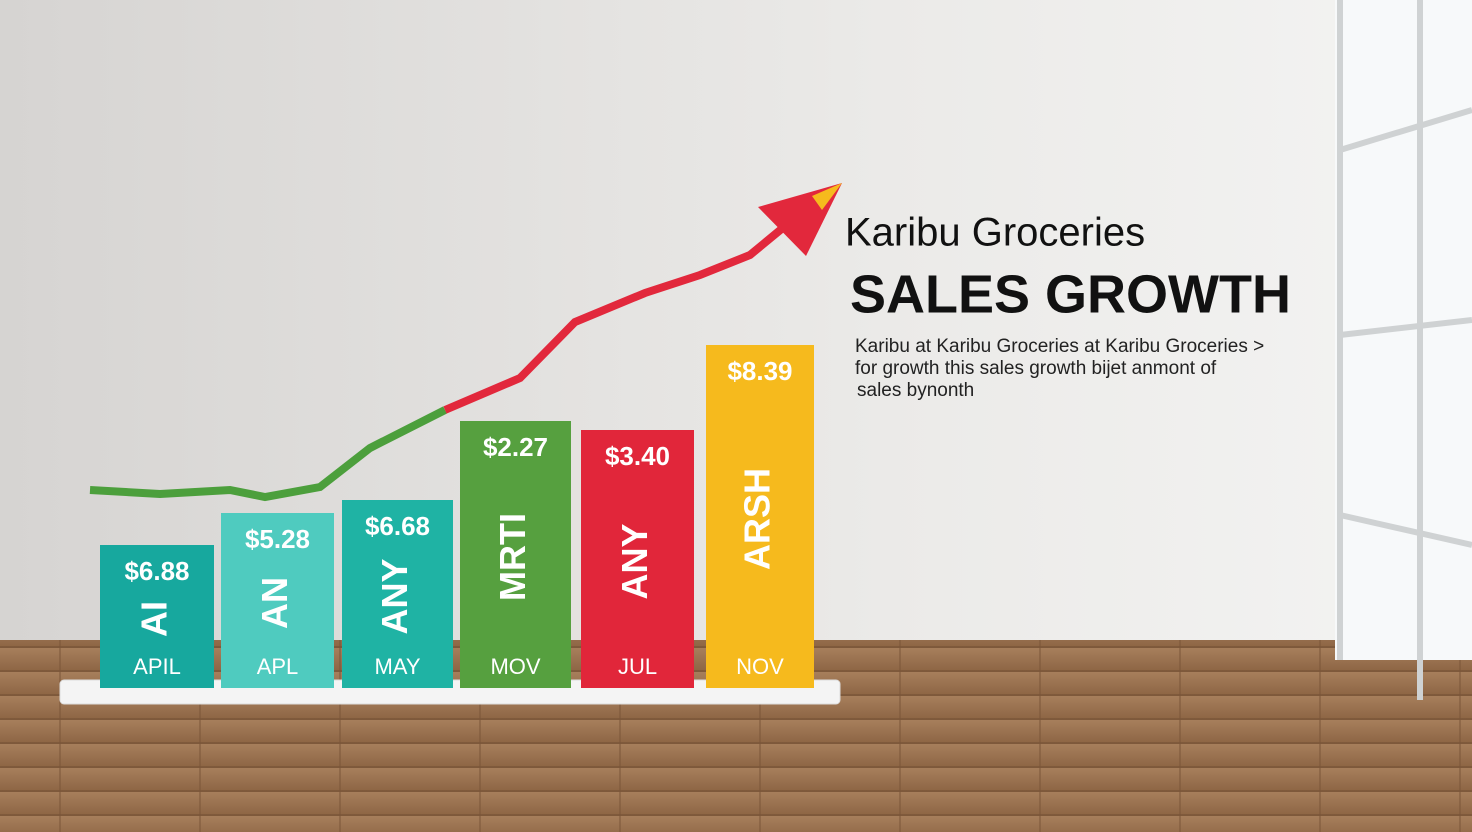 The image size is (1472, 832). I want to click on window, so click(1403, 350).